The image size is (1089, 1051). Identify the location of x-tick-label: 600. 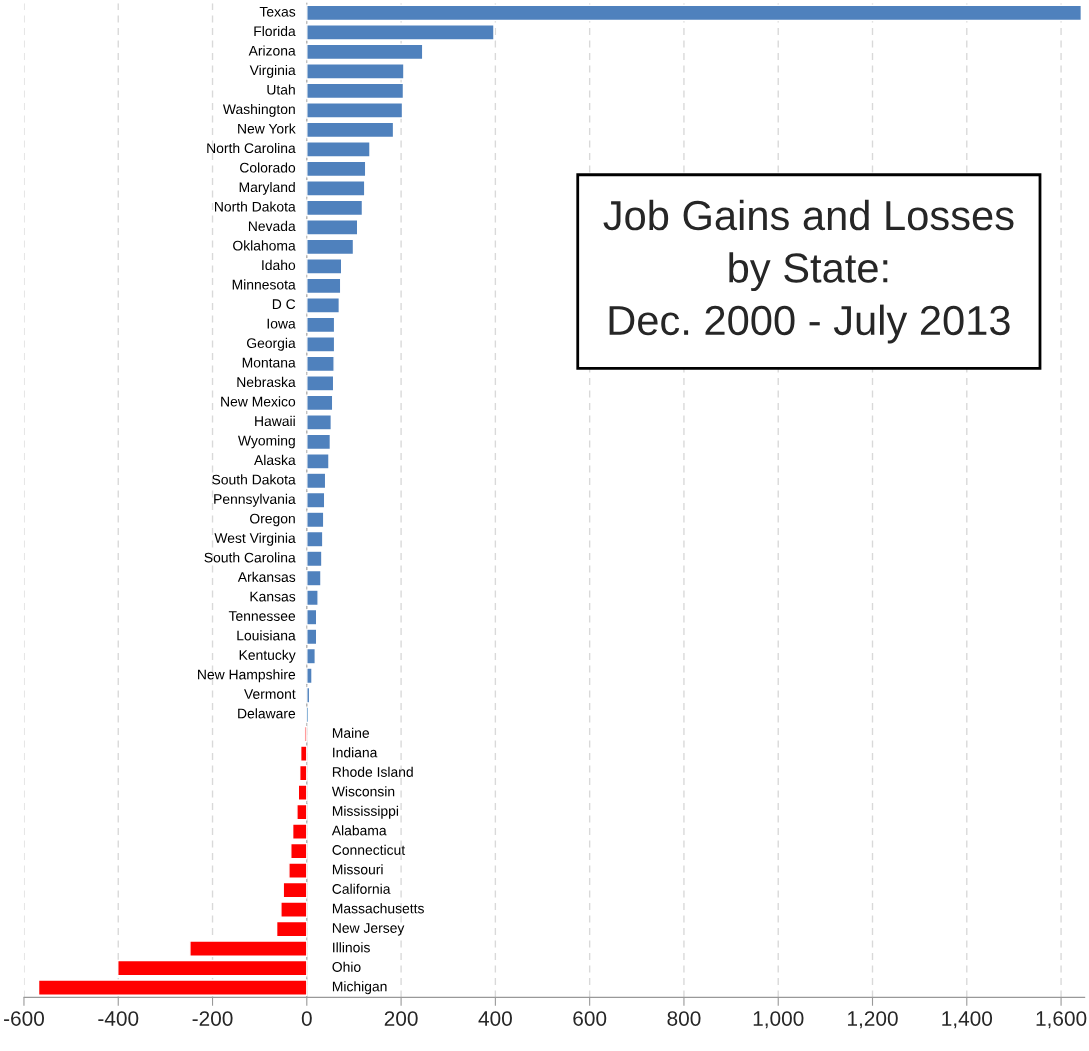
(590, 1018).